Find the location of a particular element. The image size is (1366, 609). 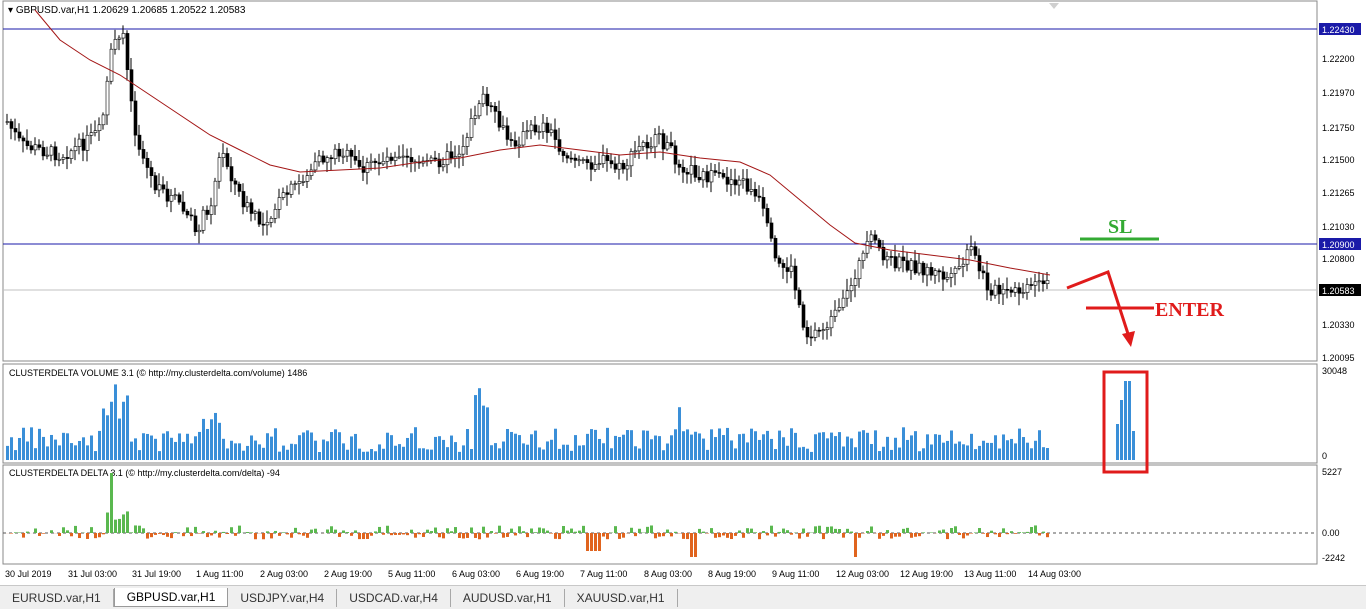

tab-usdjpy: USDJPY.var,H4 is located at coordinates (282, 598).